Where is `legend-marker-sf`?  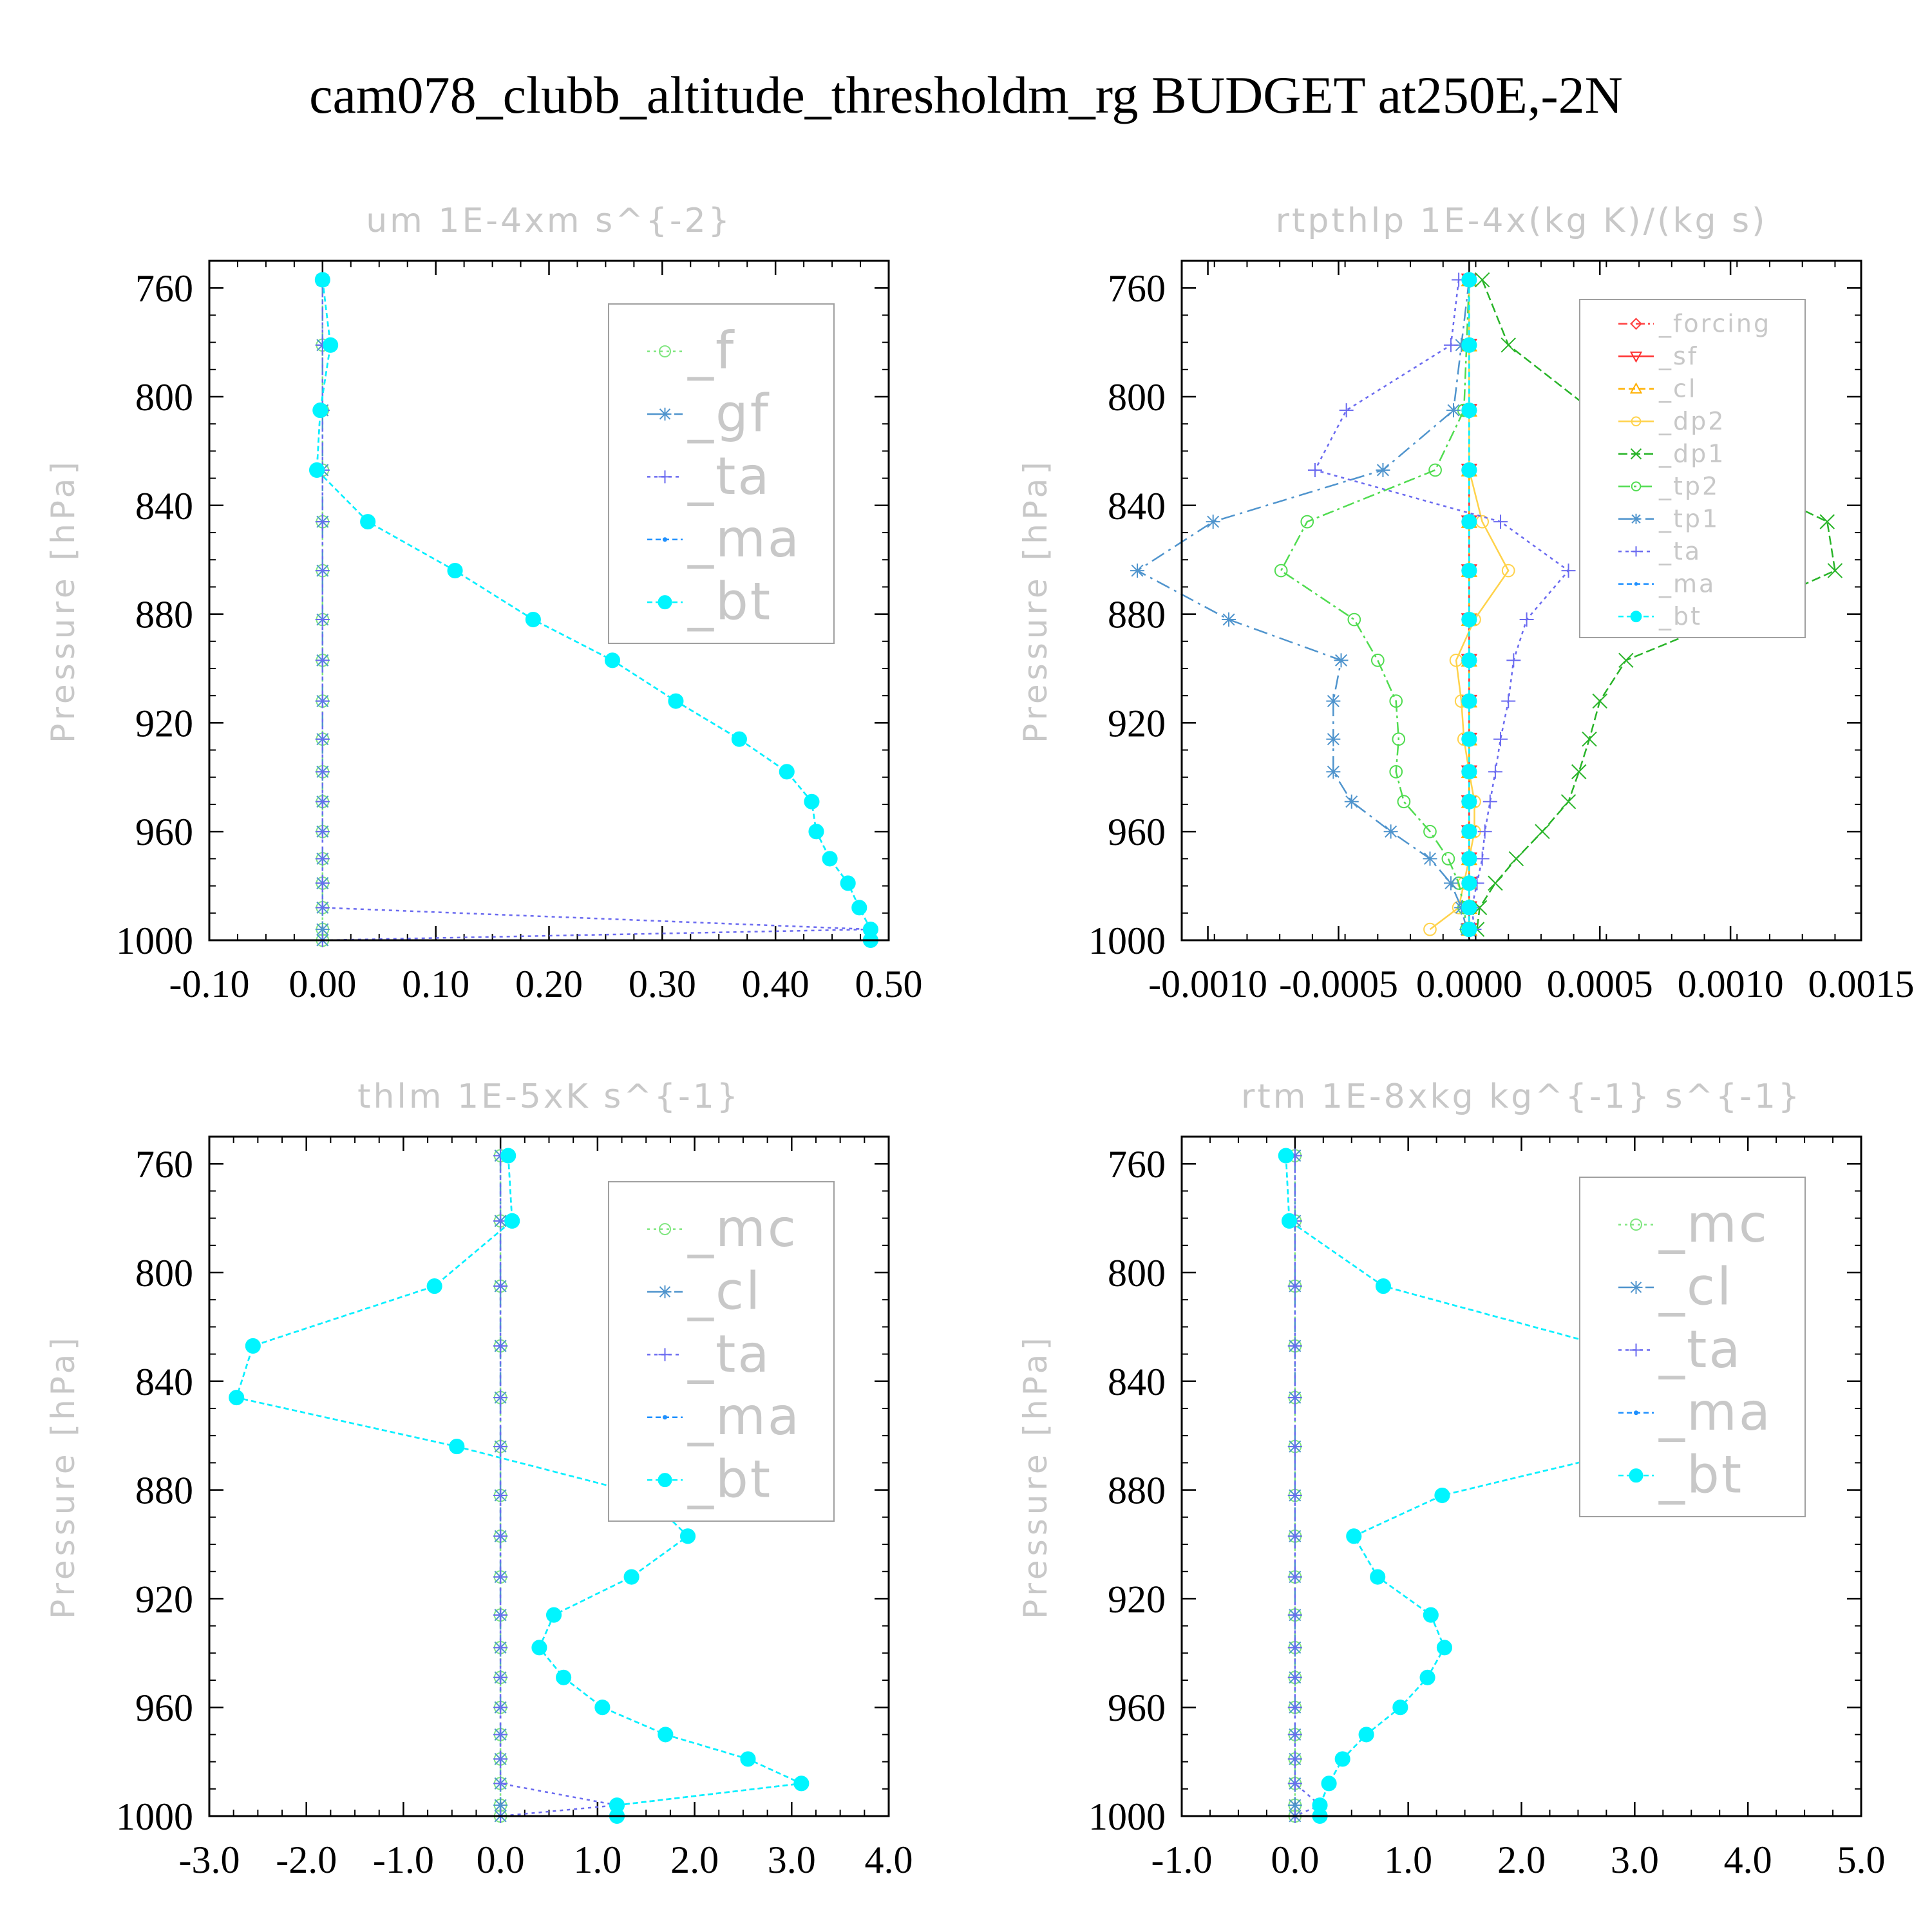 legend-marker-sf is located at coordinates (1636, 357).